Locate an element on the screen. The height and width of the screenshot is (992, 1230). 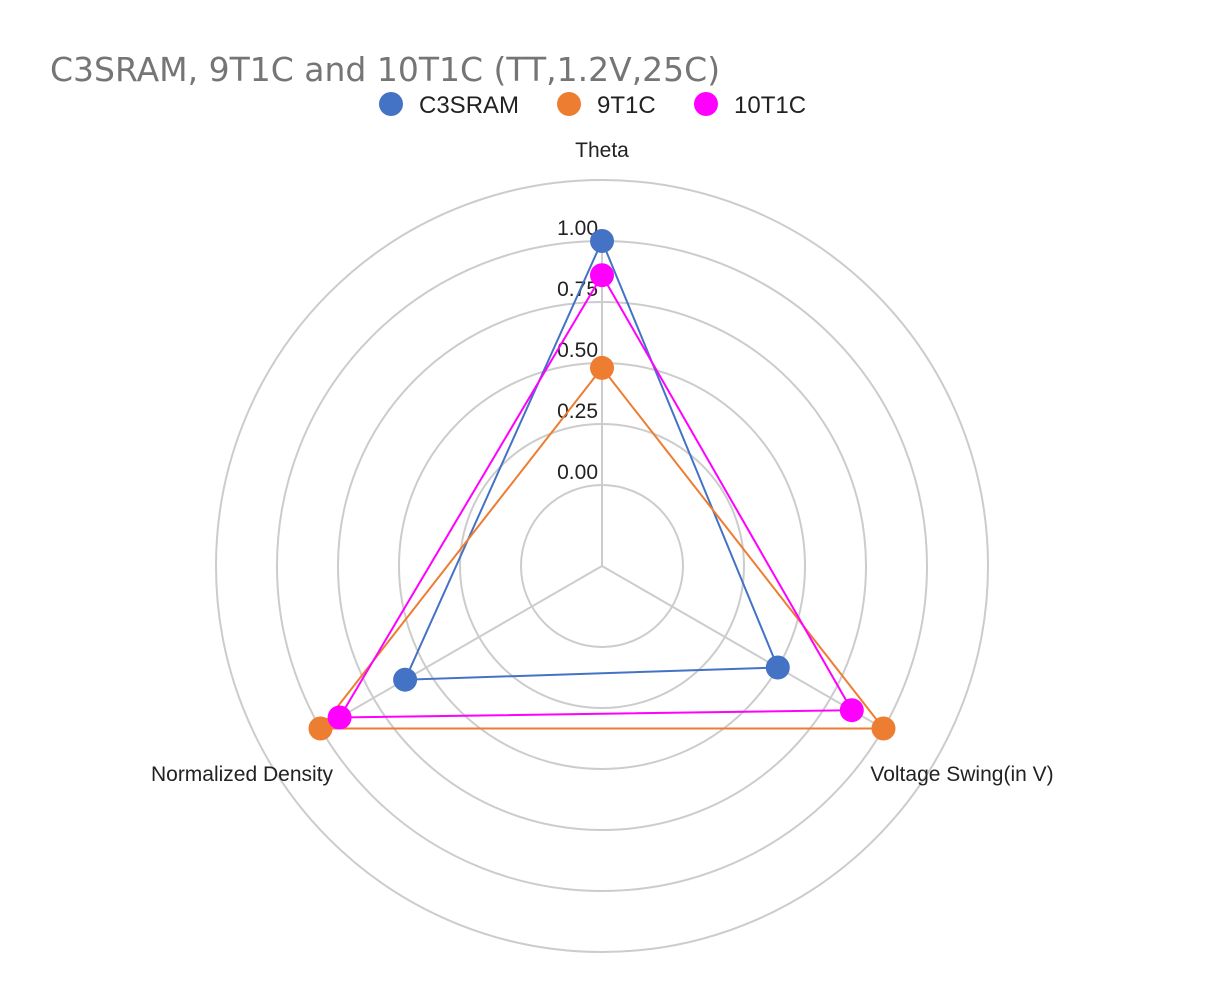
legend: C3SRAM 9T1C 10T1C is located at coordinates (592, 105).